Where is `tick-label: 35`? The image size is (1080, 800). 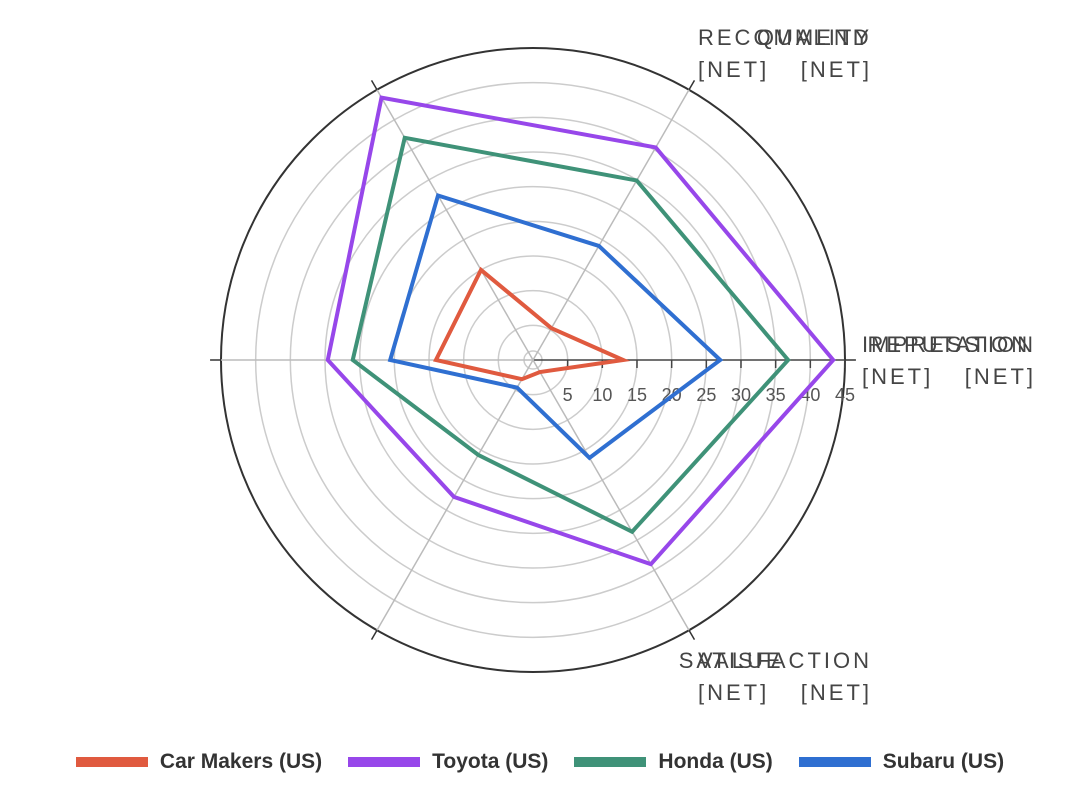 tick-label: 35 is located at coordinates (776, 395).